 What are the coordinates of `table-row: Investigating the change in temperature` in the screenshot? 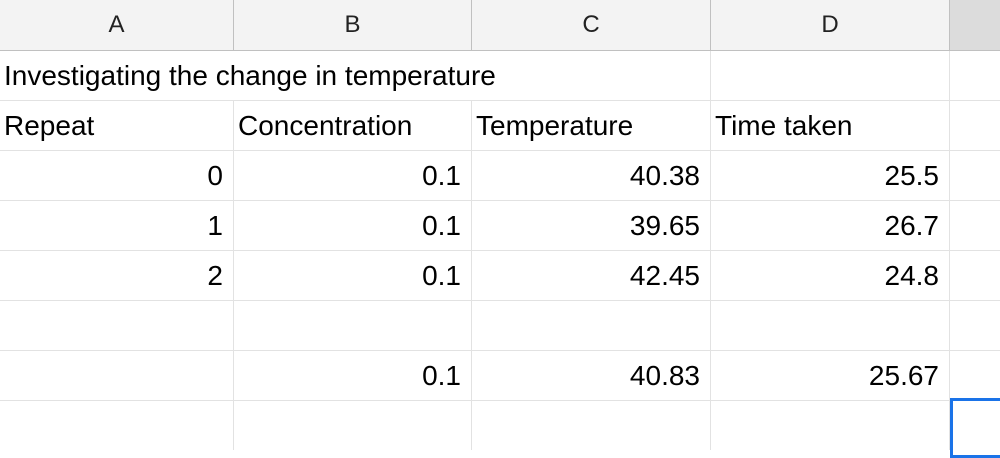 It's located at (500, 76).